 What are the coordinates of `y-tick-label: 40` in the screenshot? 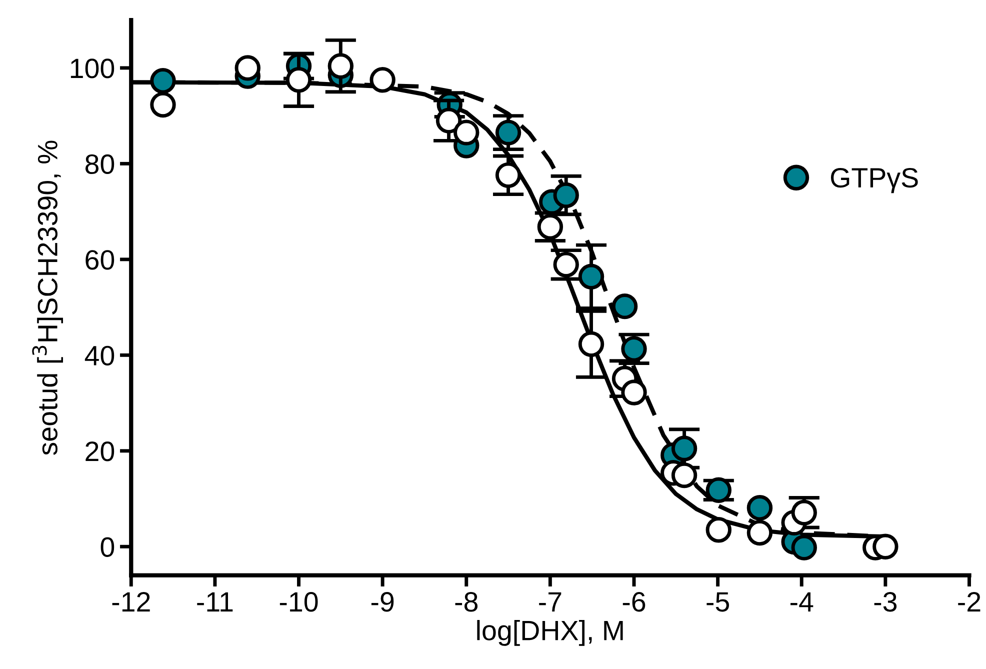 It's located at (99, 356).